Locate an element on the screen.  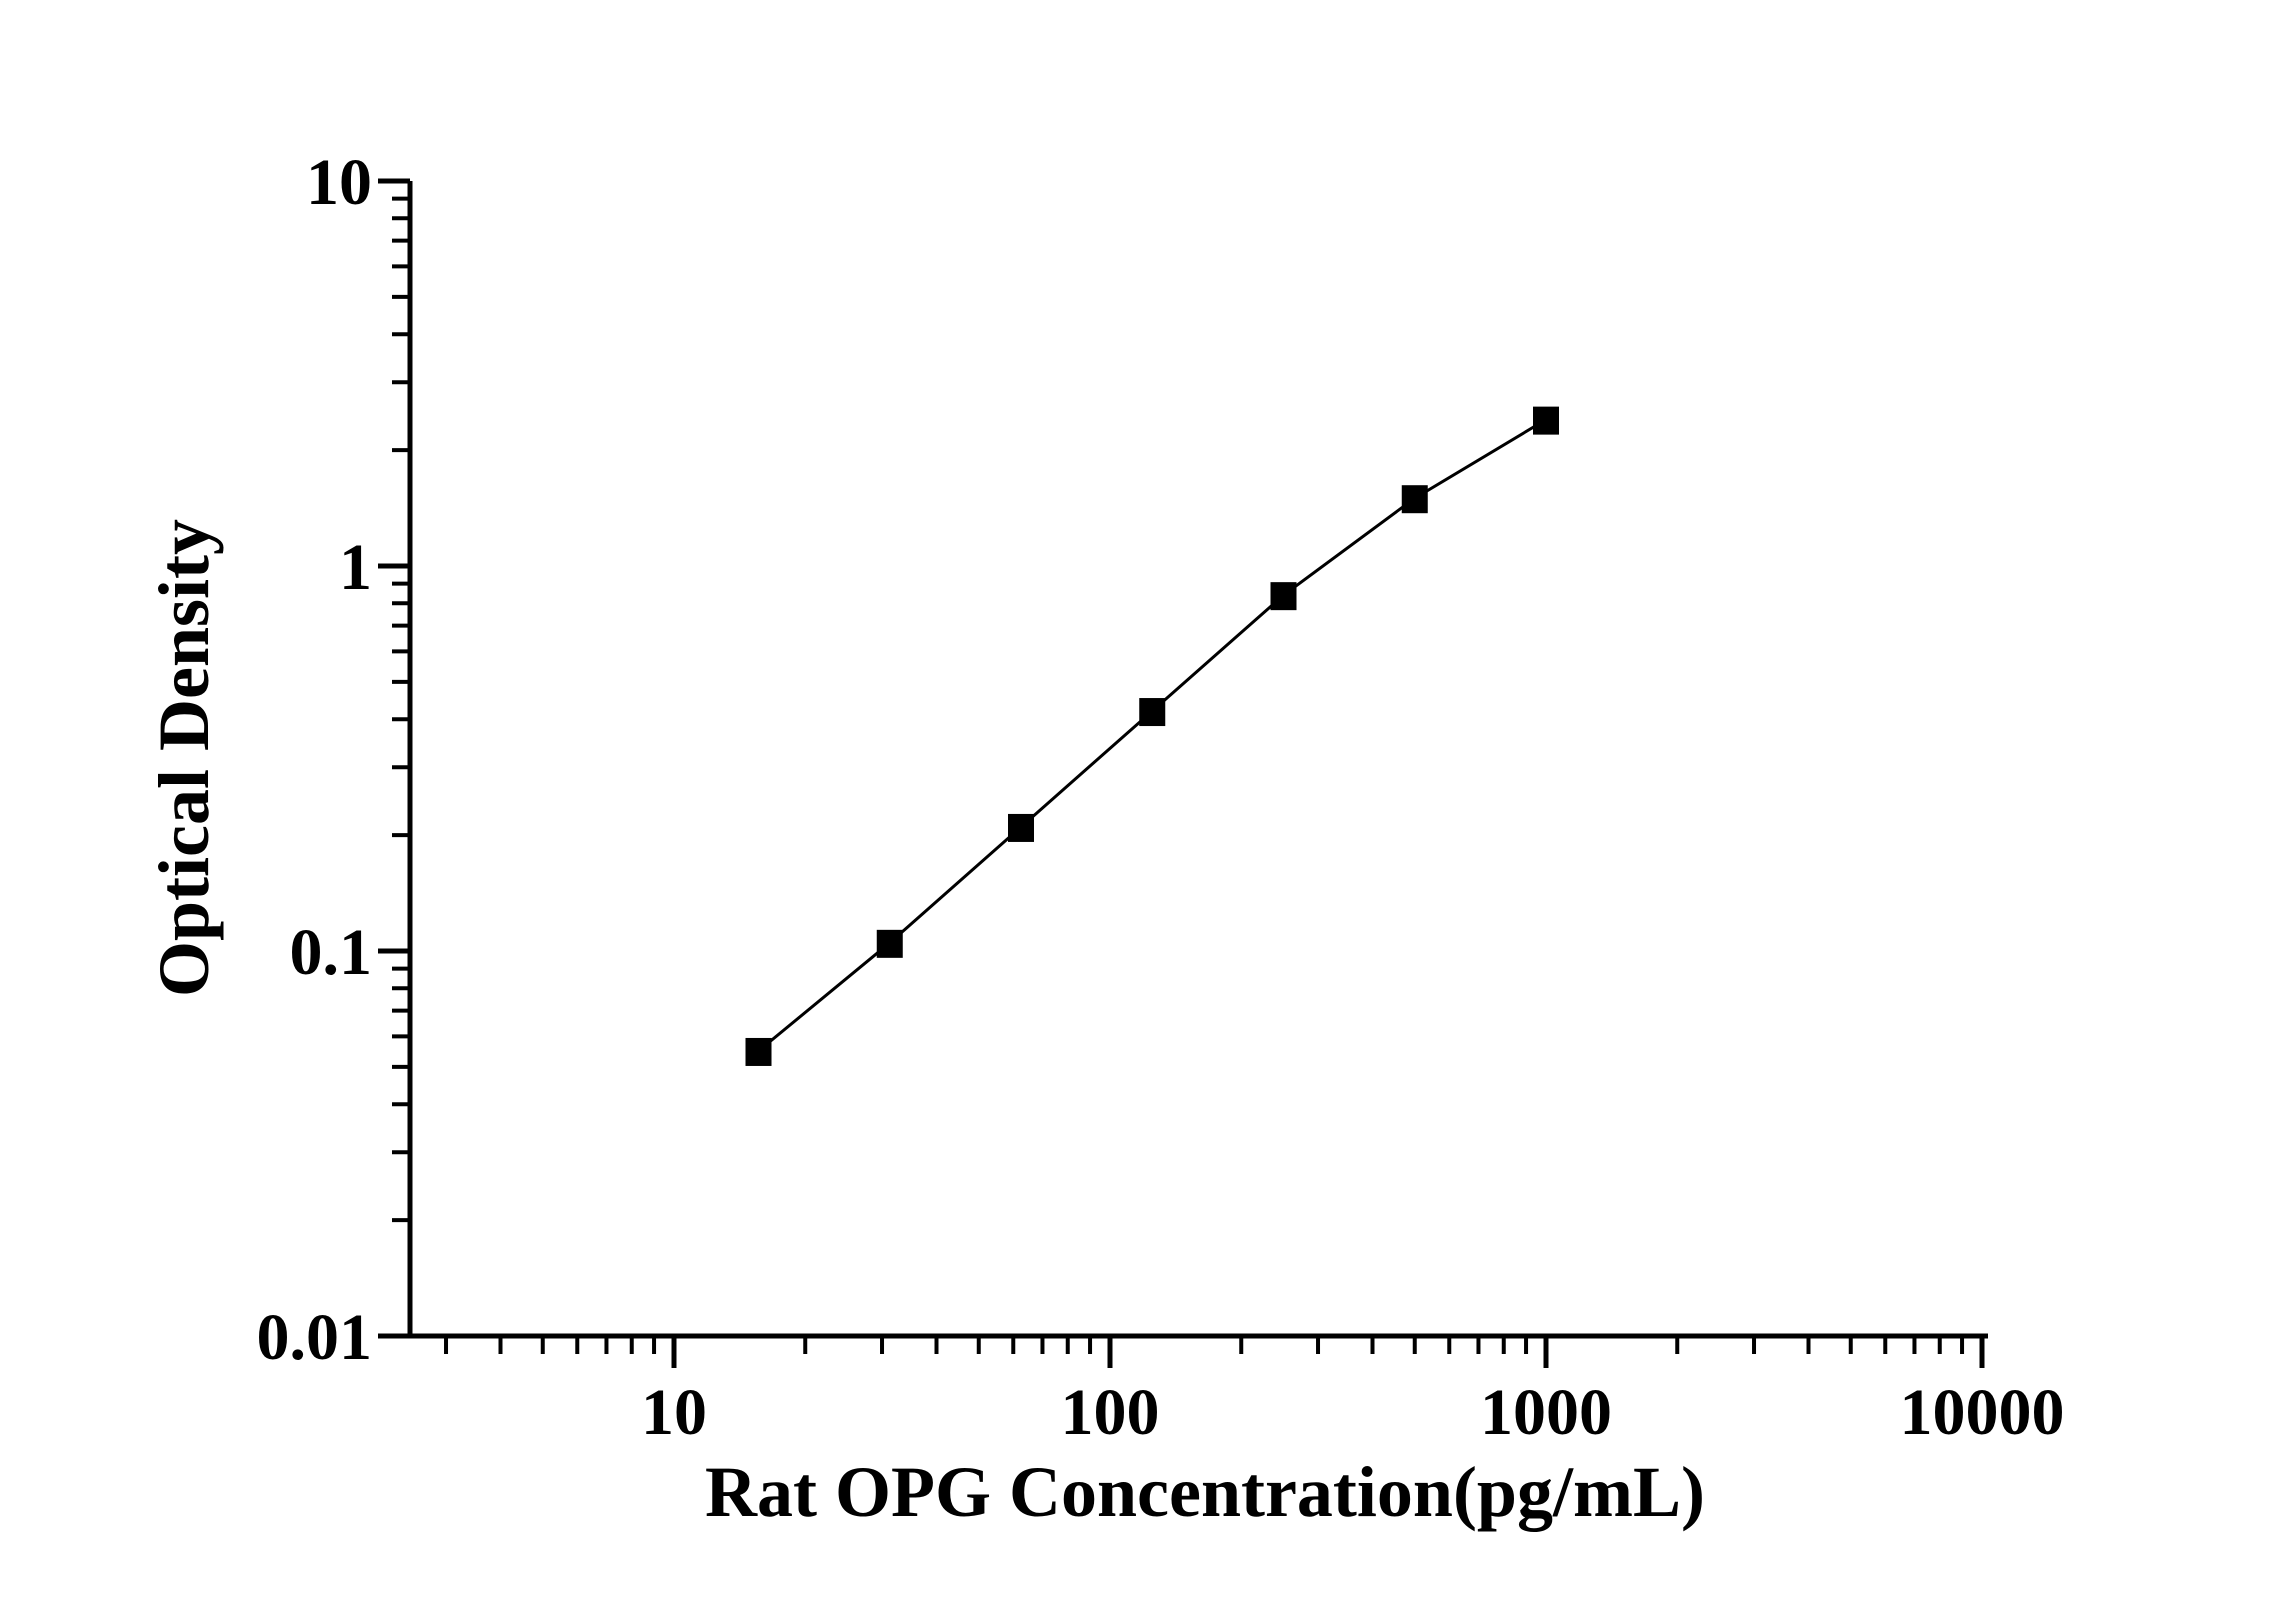
curve-line is located at coordinates (1152, 735).